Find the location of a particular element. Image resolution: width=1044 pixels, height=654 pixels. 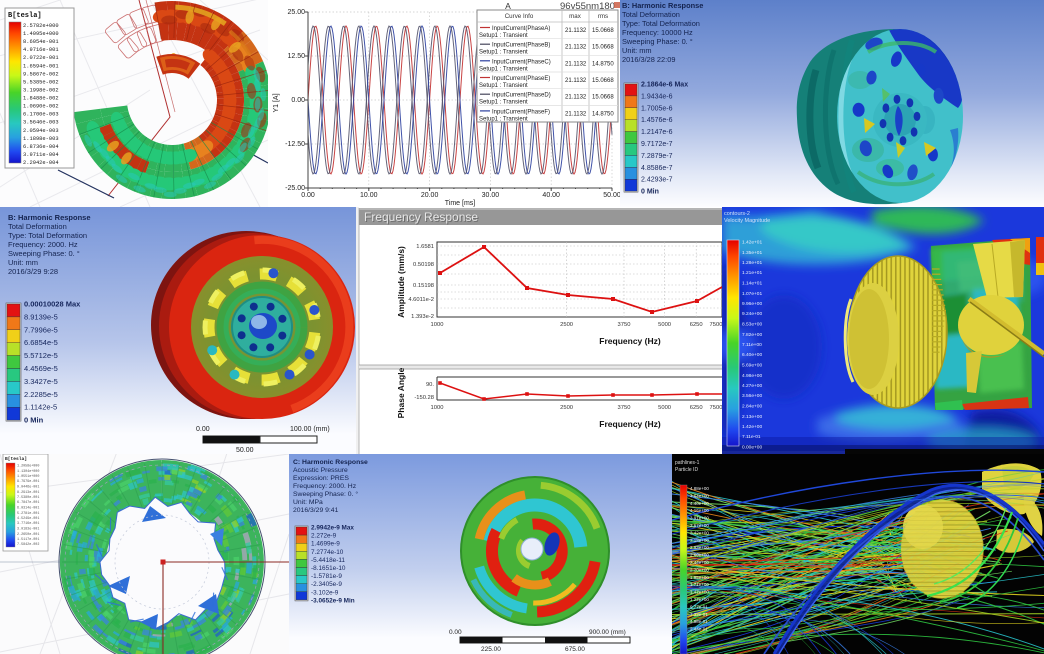

svg-text: InputCurrent(PhaseC) is located at coordinates (521, 62).